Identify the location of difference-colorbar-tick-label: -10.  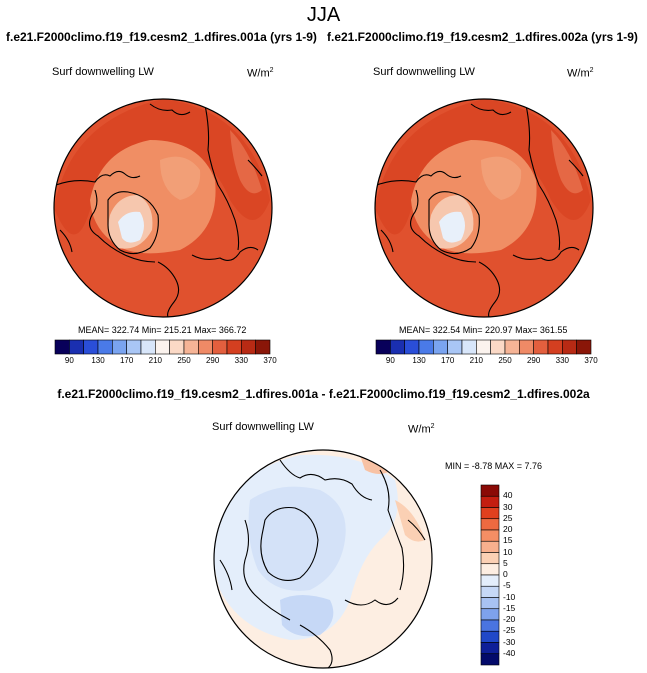
(509, 596).